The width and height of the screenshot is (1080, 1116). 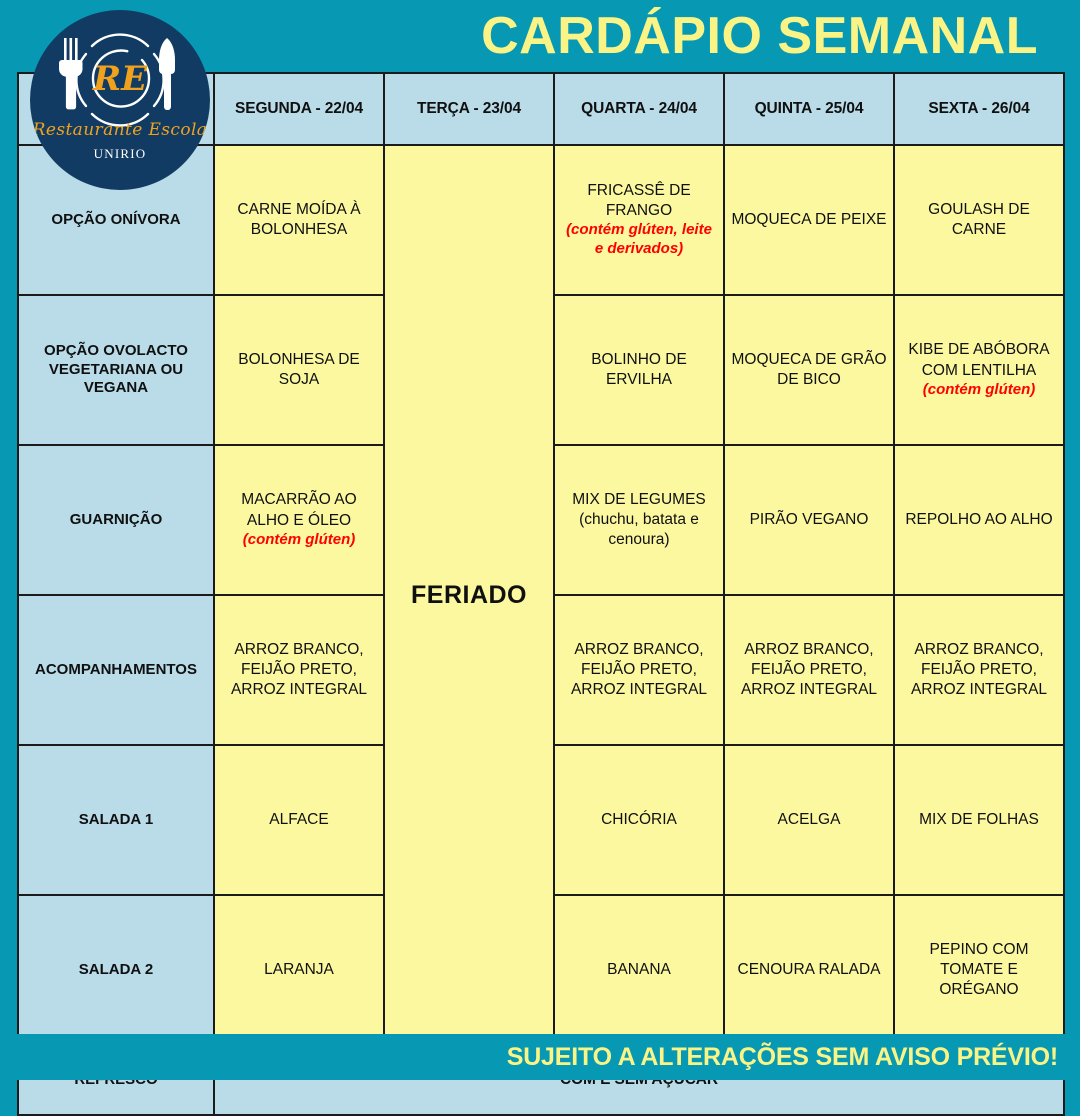 I want to click on menu-cell-guarnicao-sexta: REPOLHO AO ALHO, so click(x=979, y=520).